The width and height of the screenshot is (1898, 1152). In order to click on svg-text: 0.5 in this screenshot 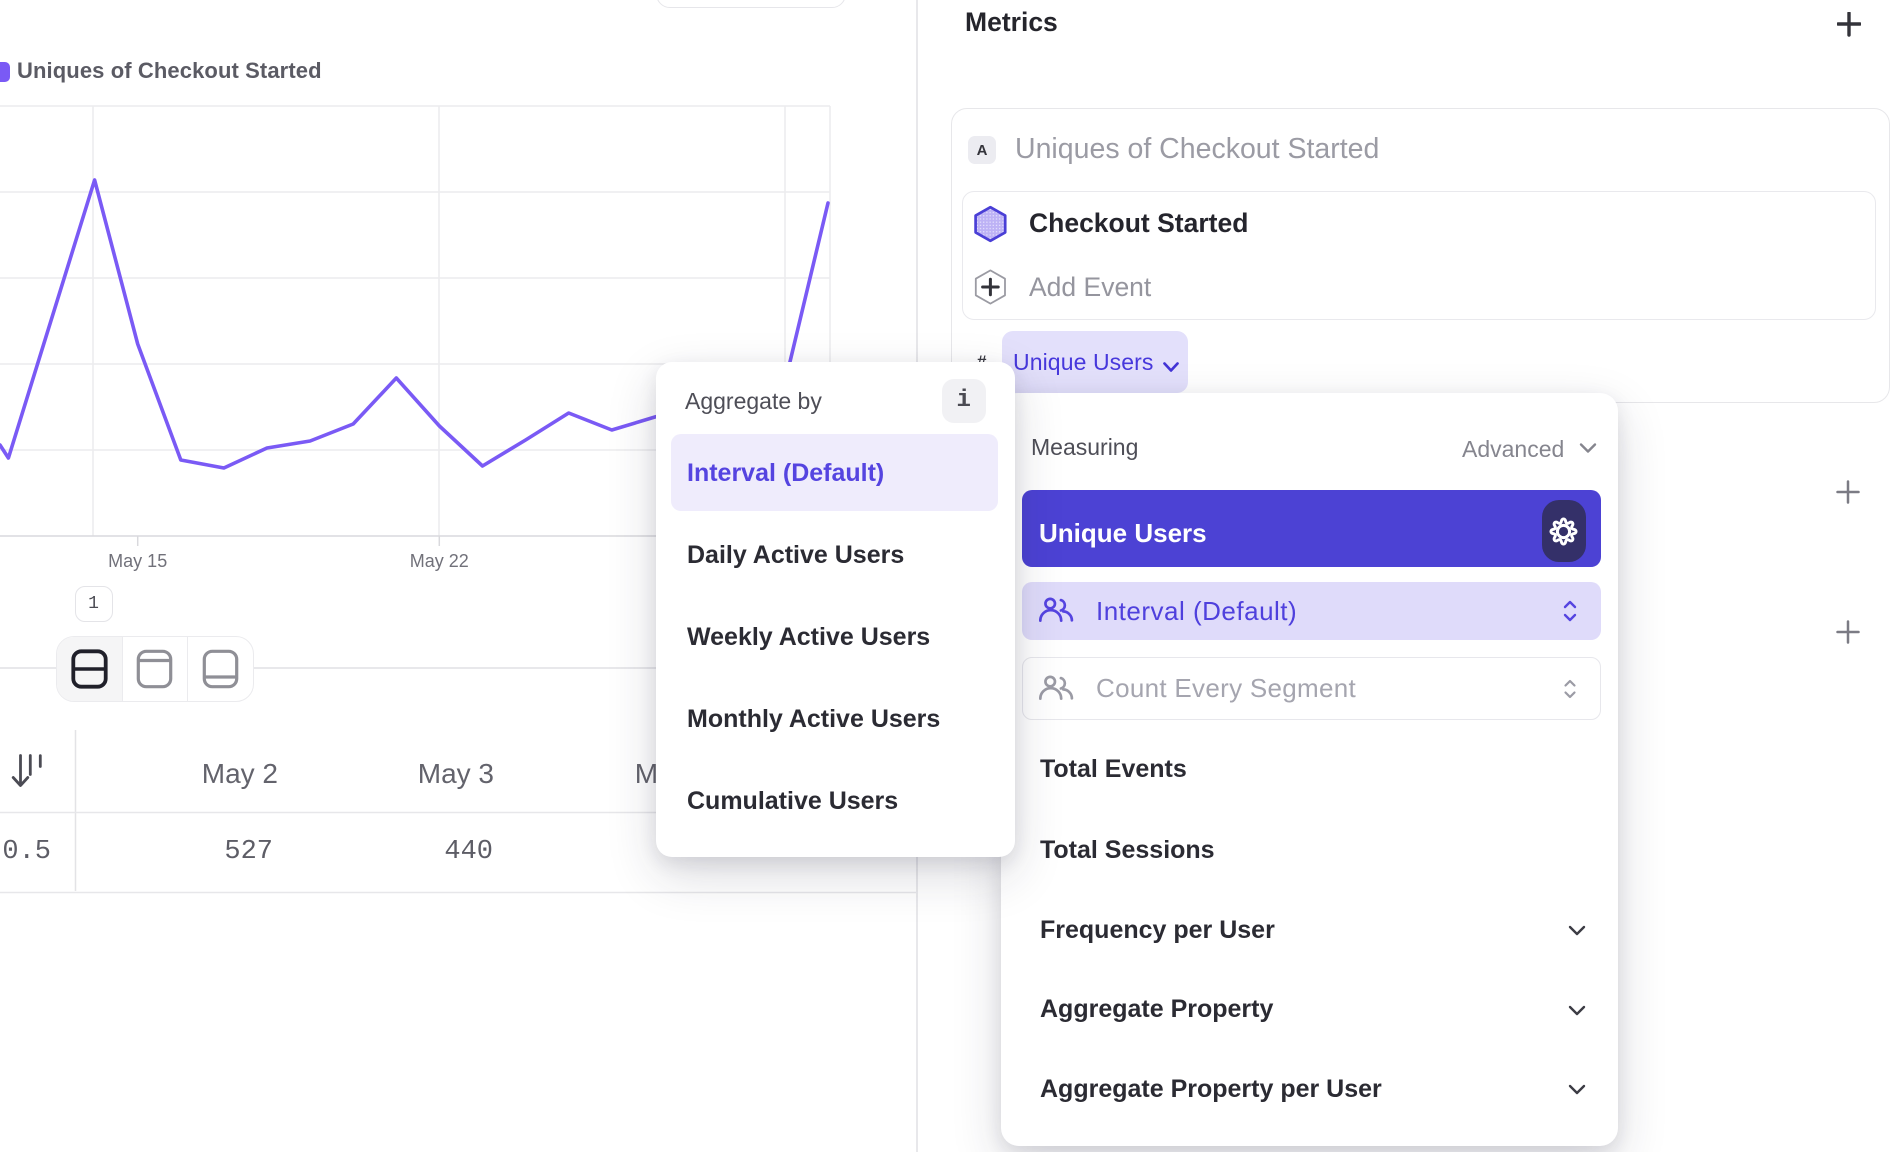, I will do `click(26, 852)`.